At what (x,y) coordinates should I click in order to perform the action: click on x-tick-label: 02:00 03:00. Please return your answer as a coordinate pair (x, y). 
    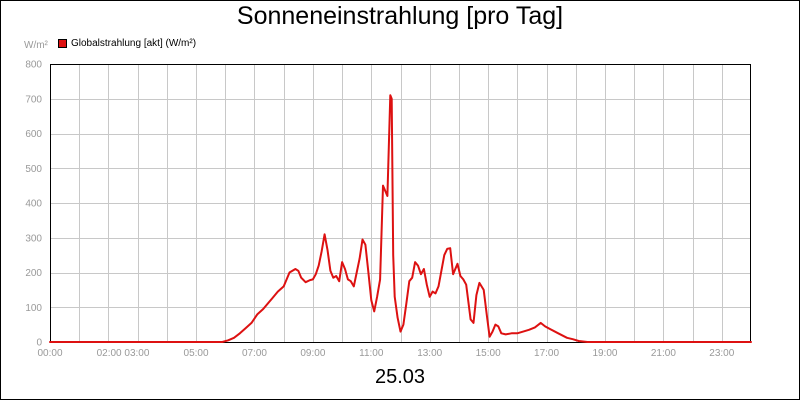
    Looking at the image, I should click on (123, 353).